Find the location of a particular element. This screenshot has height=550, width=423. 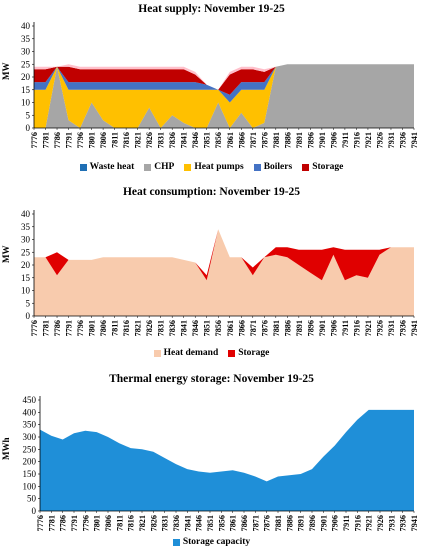

y-tick-label: 0 is located at coordinates (28, 128).